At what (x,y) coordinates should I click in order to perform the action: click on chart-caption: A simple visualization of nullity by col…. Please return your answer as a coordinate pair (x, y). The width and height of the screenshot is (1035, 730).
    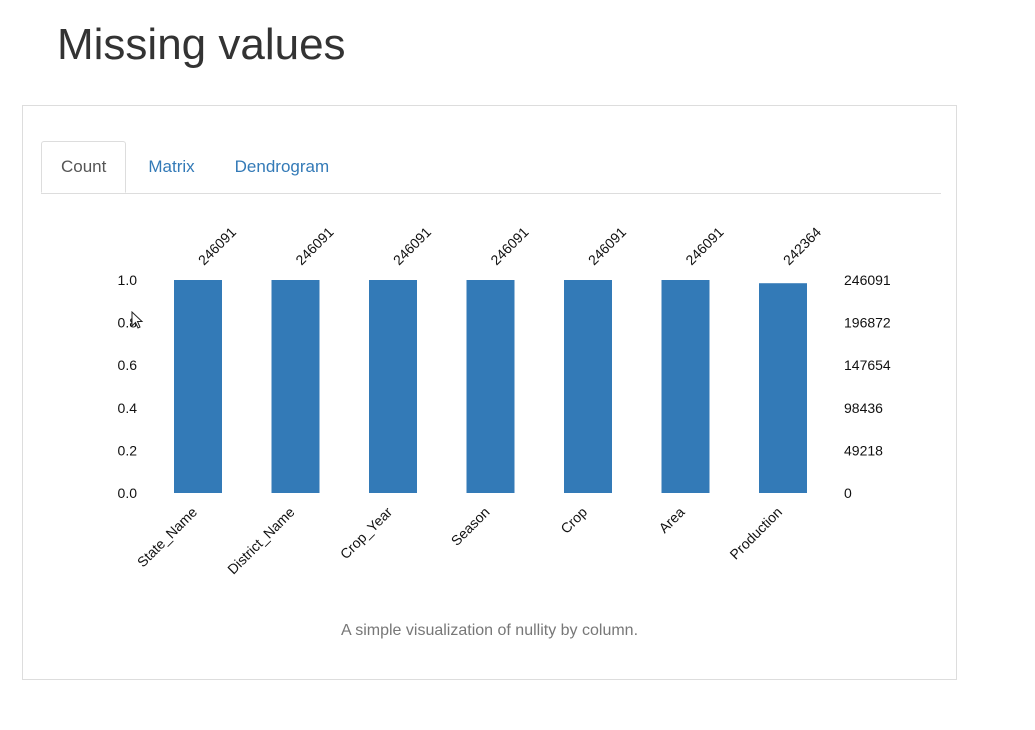
    Looking at the image, I should click on (489, 630).